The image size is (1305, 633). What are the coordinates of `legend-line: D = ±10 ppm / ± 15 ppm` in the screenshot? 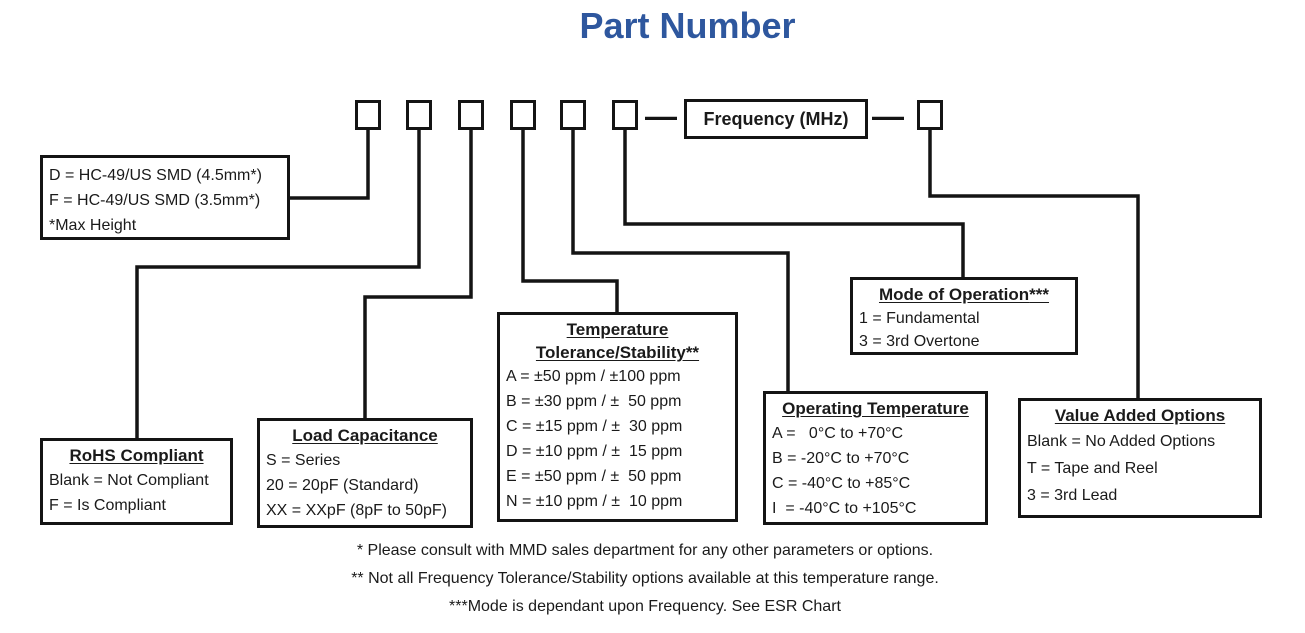 It's located at (594, 451).